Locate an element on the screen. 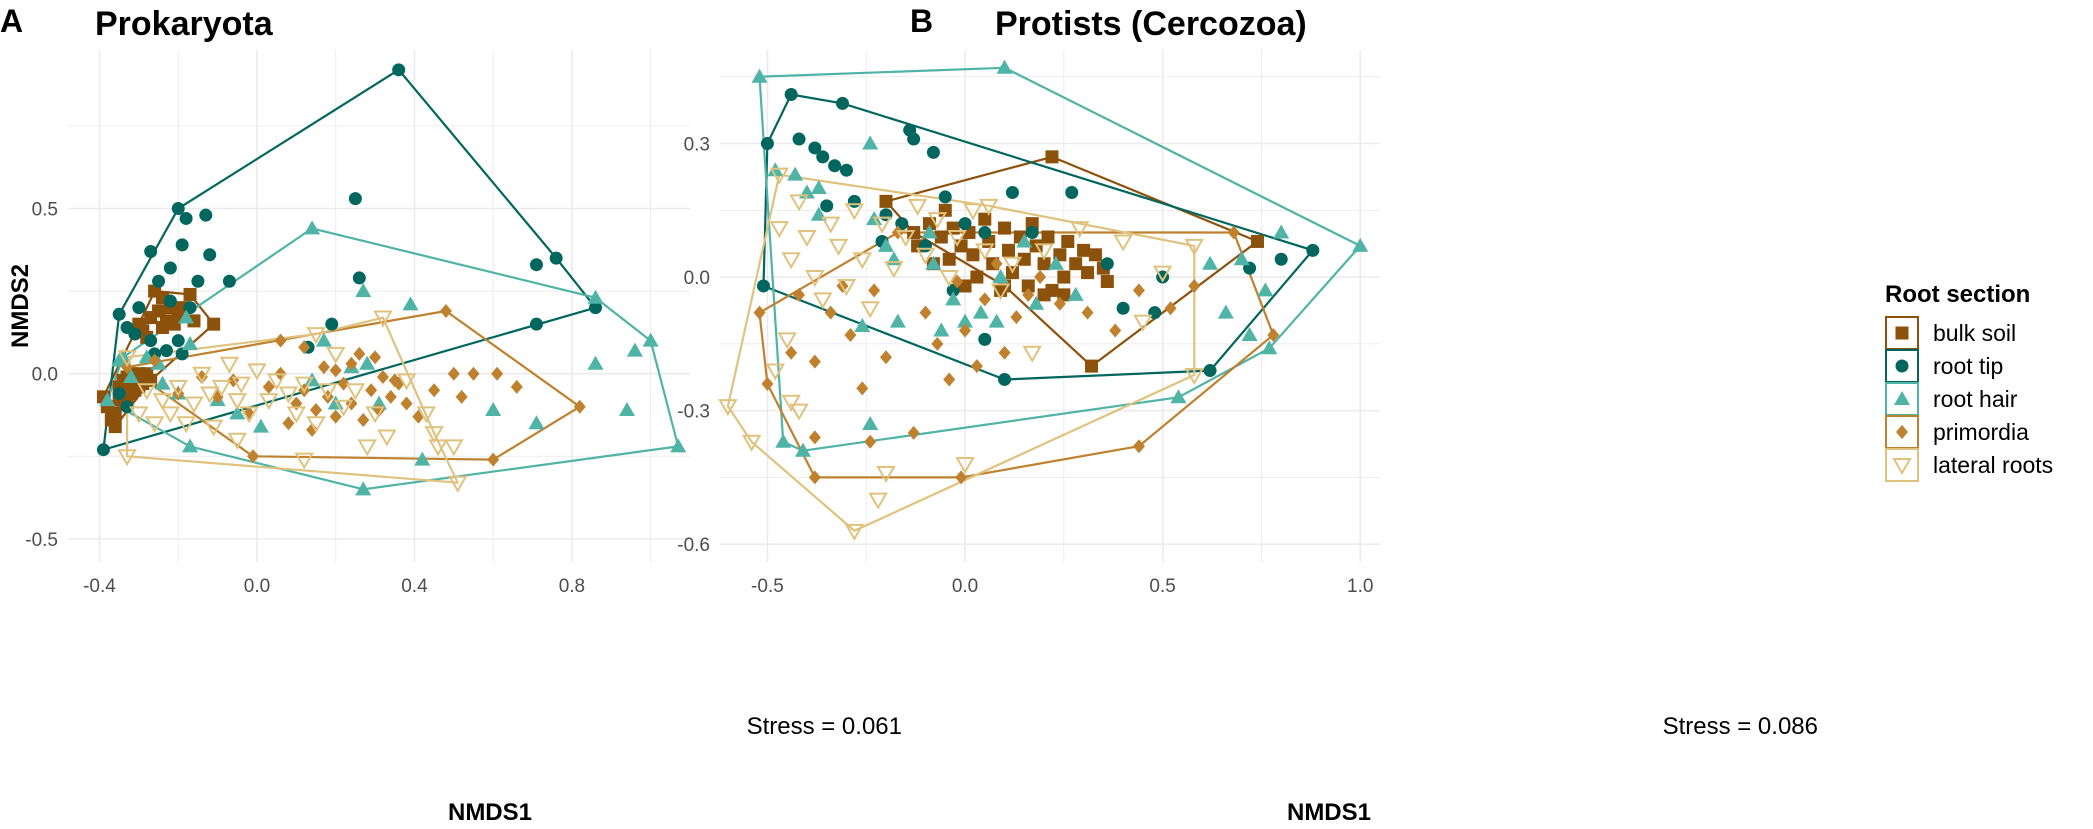 This screenshot has height=829, width=2093. hull-primordia is located at coordinates (353, 385).